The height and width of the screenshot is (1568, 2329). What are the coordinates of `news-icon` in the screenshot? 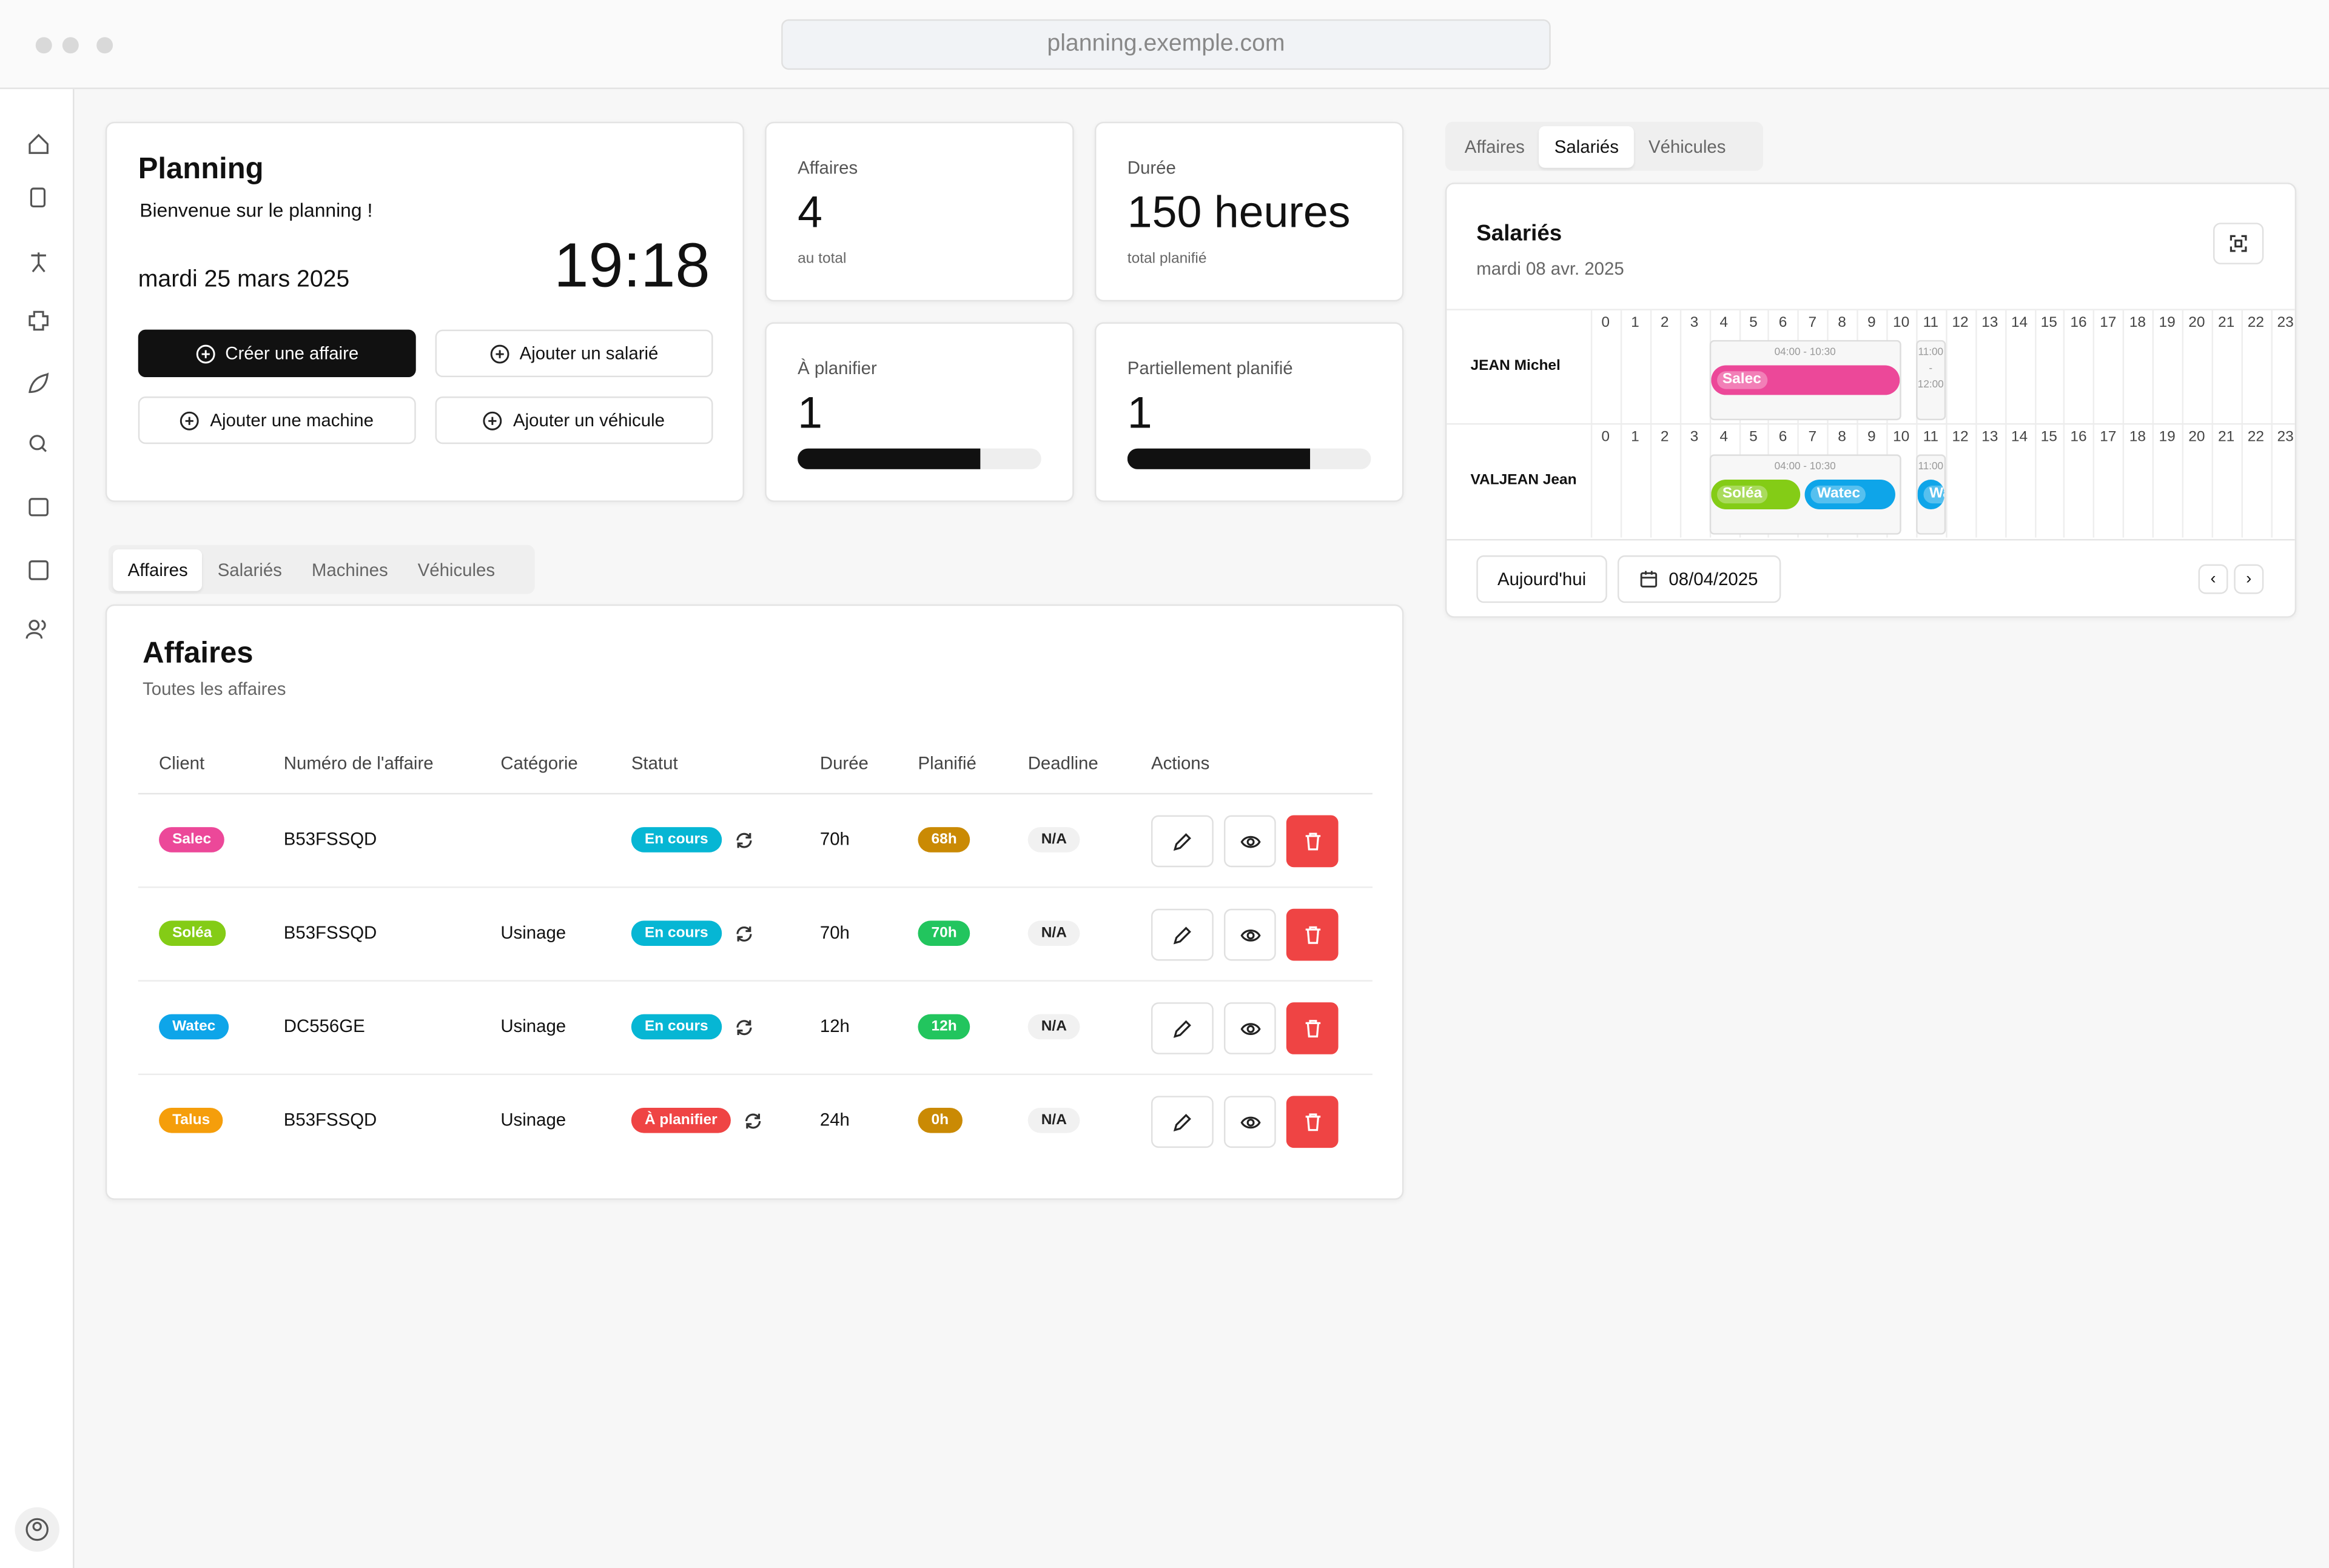 It's located at (39, 570).